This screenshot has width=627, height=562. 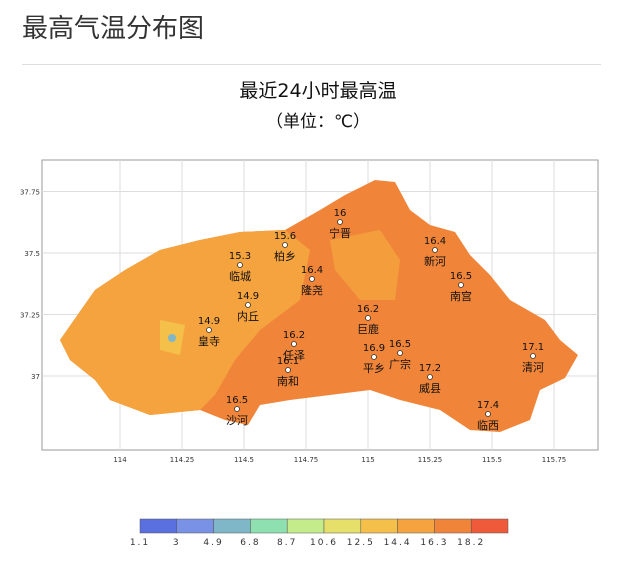 What do you see at coordinates (398, 543) in the screenshot?
I see `legend-label: 14.4` at bounding box center [398, 543].